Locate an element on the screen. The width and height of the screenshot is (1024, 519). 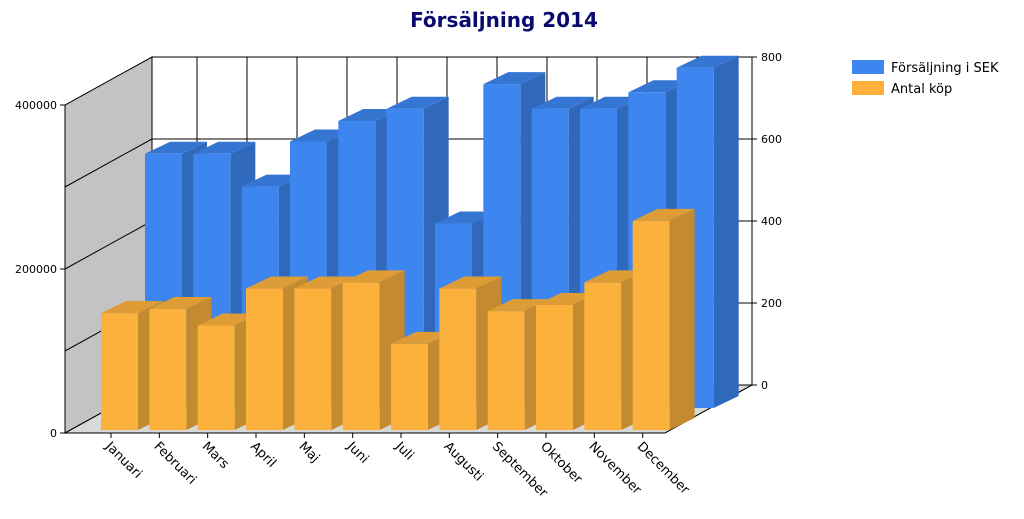
bar-försäljning-i-sek-1-top is located at coordinates (224, 147).